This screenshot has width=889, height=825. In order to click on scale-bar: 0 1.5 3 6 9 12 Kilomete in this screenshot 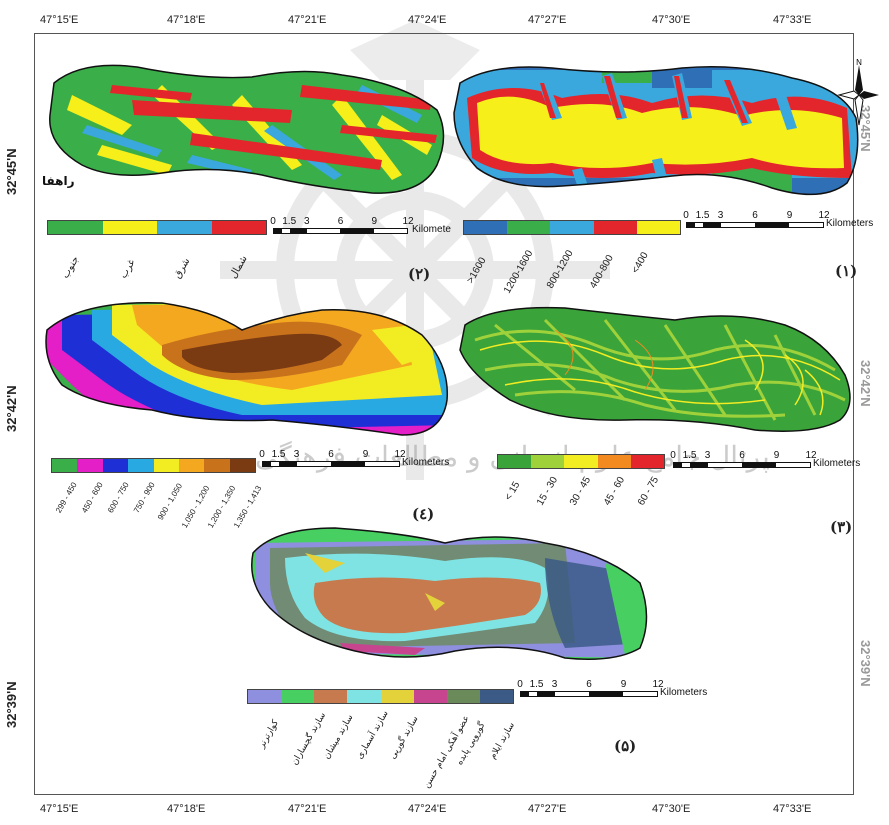, I will do `click(360, 227)`.